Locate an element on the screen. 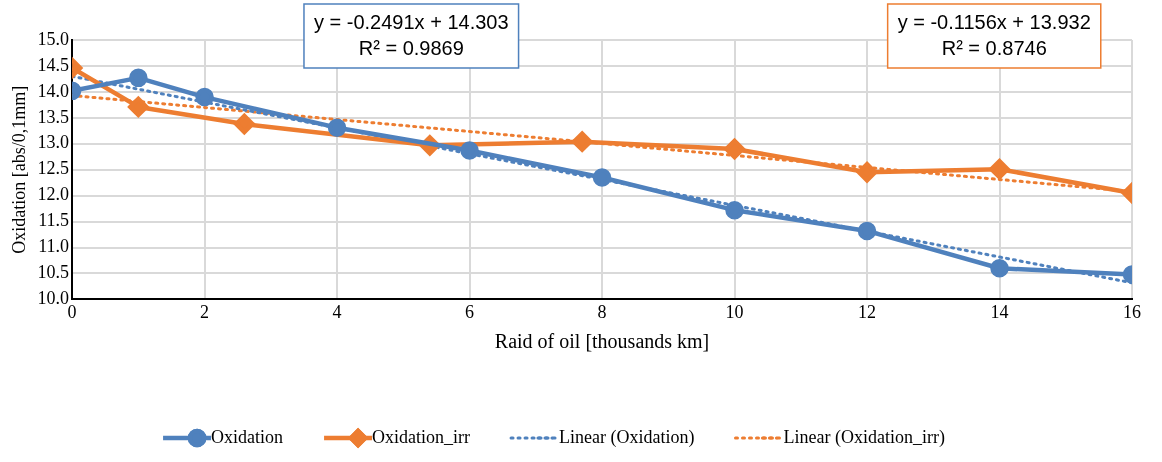  x-tick-label: 6 is located at coordinates (470, 311).